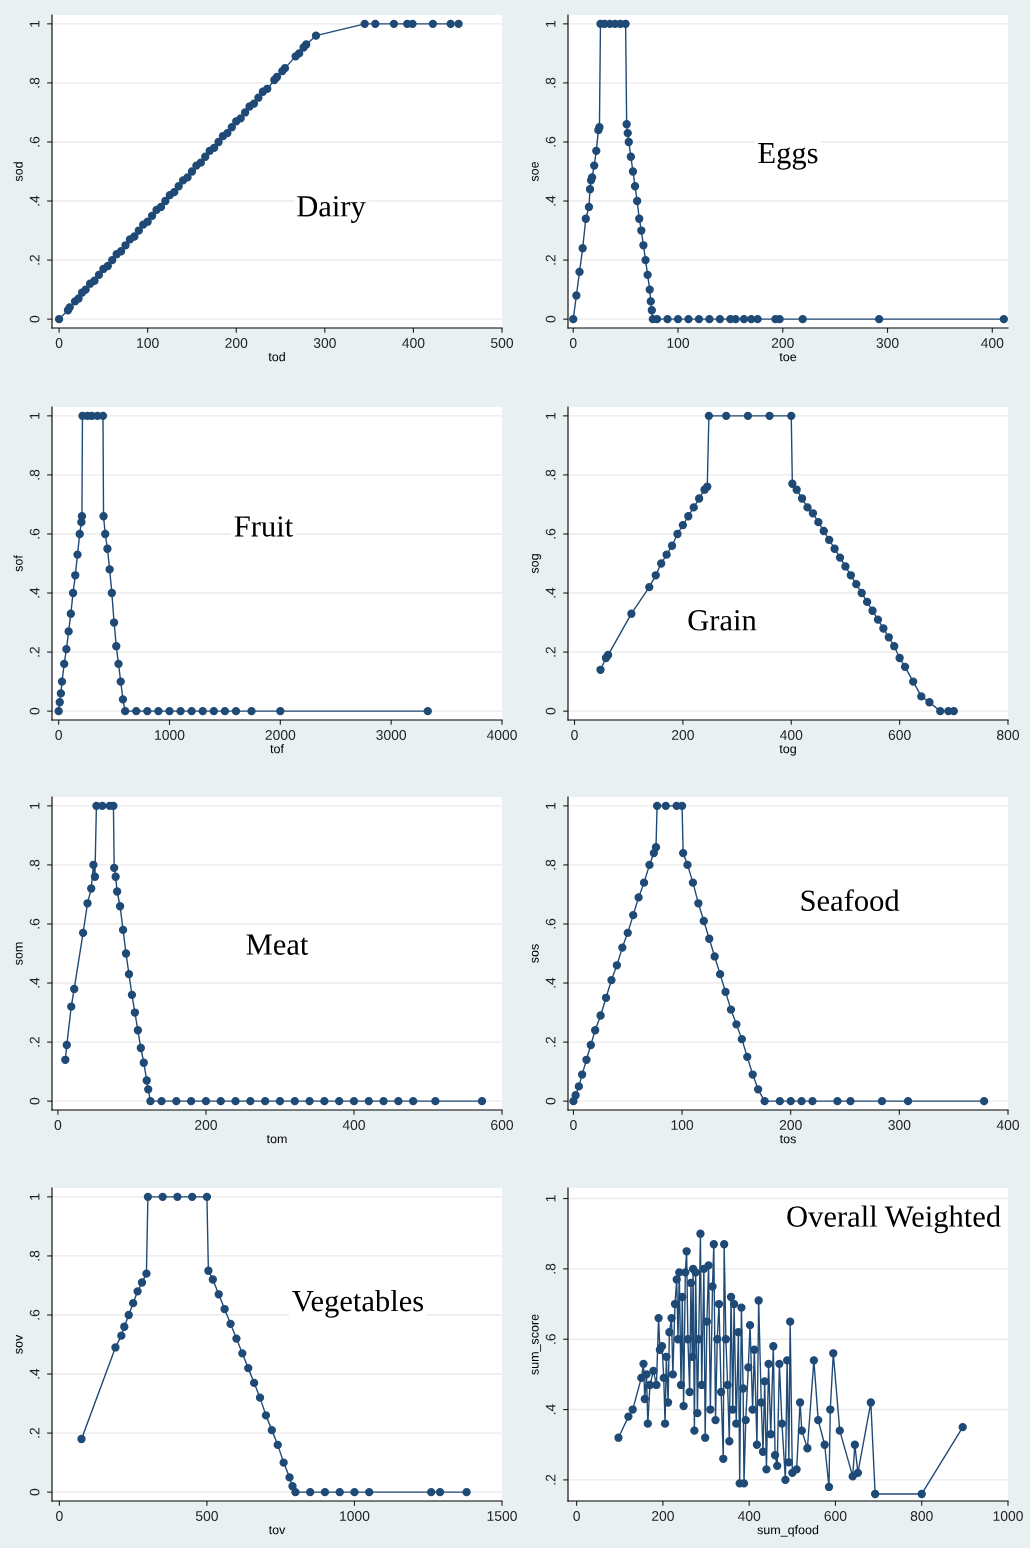  Describe the element at coordinates (276, 1139) in the screenshot. I see `x-axis-title: tom` at that location.